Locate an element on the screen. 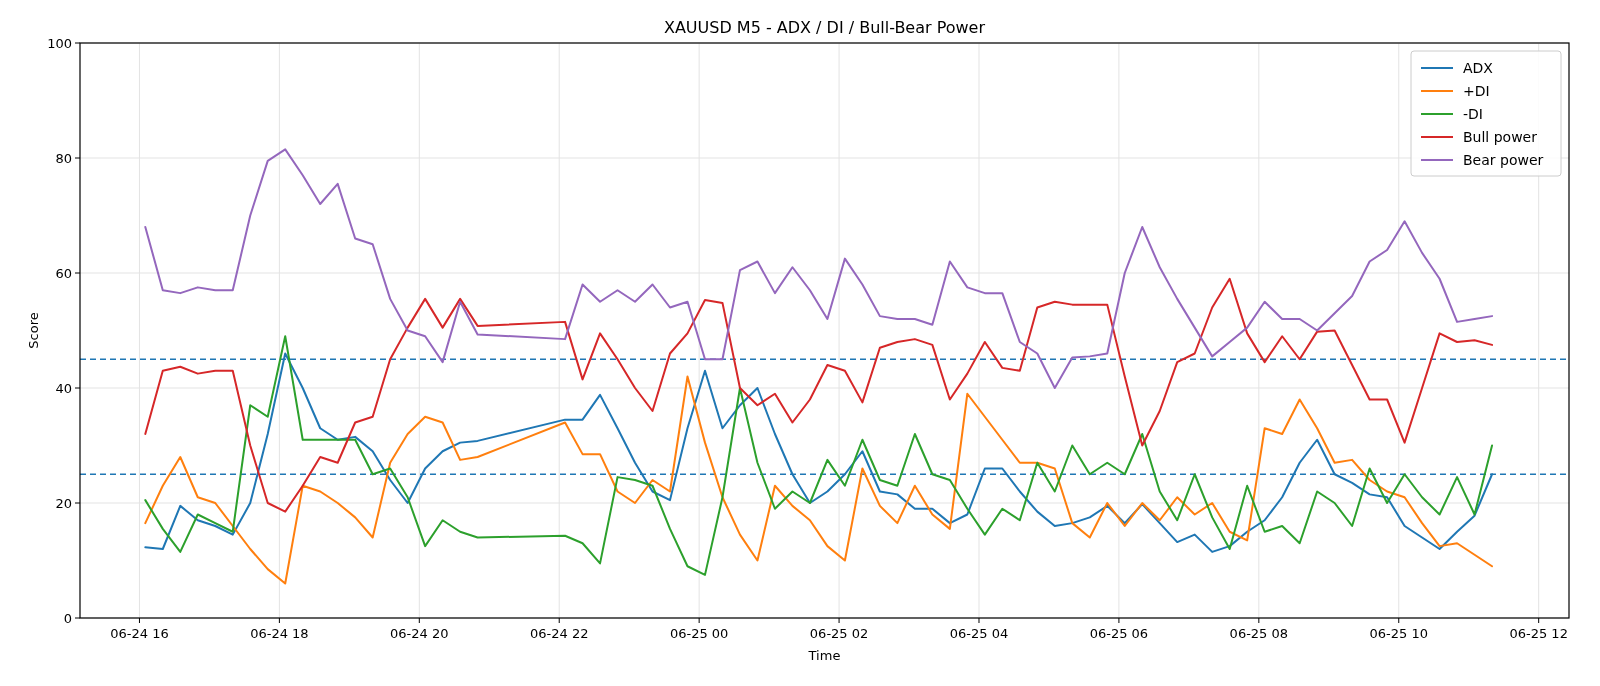 This screenshot has height=686, width=1600. y-axis-title: Score is located at coordinates (33, 330).